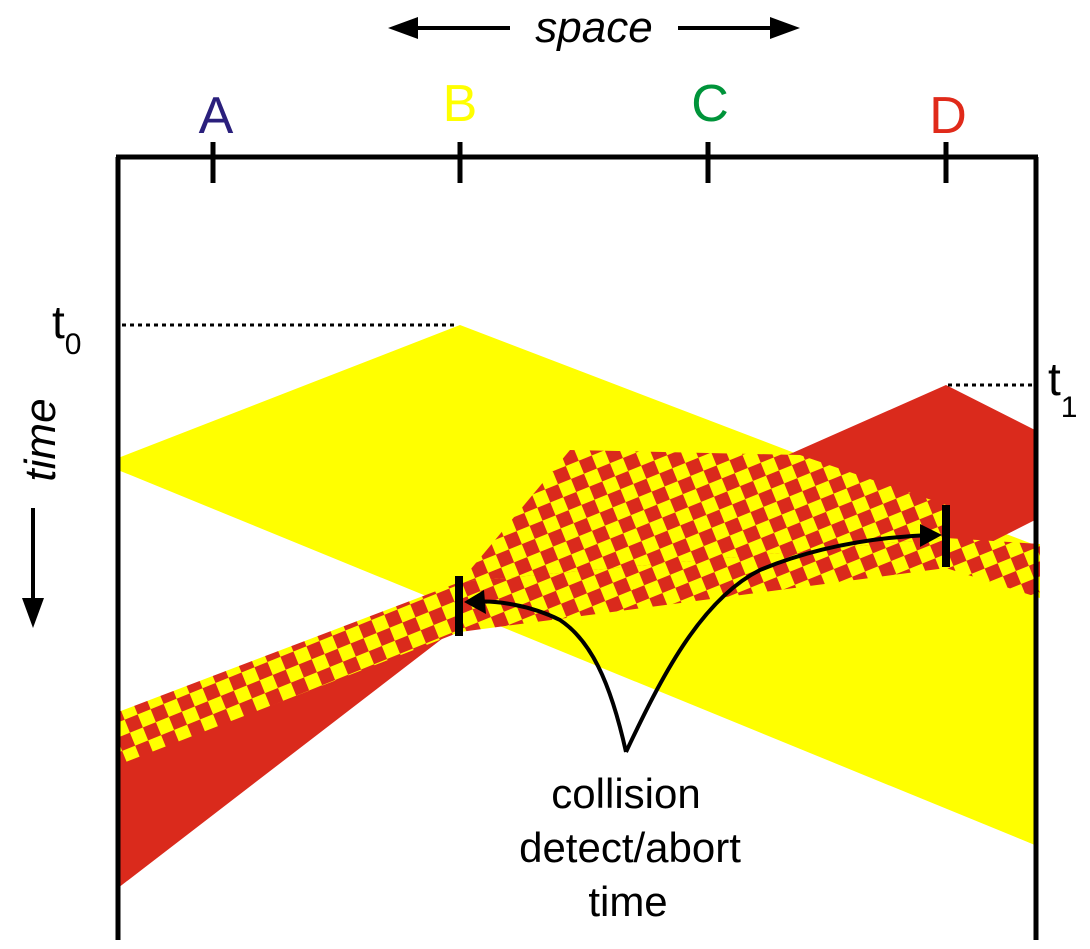  Describe the element at coordinates (33, 613) in the screenshot. I see `time-down-arrow-icon` at that location.